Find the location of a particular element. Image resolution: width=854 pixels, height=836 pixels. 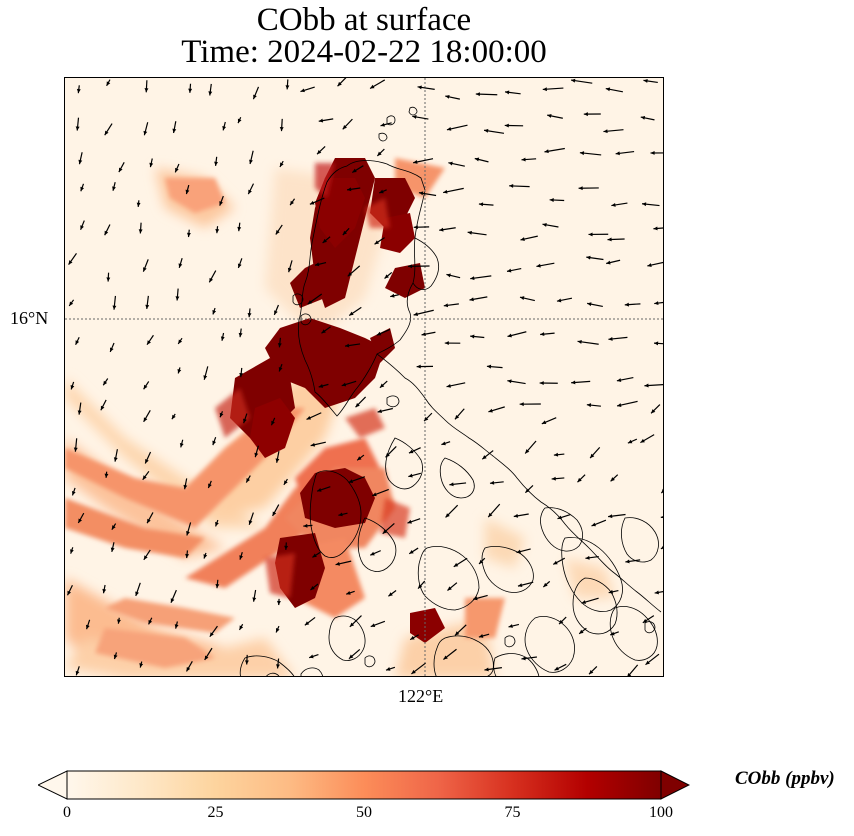

colorbar-extend-min is located at coordinates (53, 785).